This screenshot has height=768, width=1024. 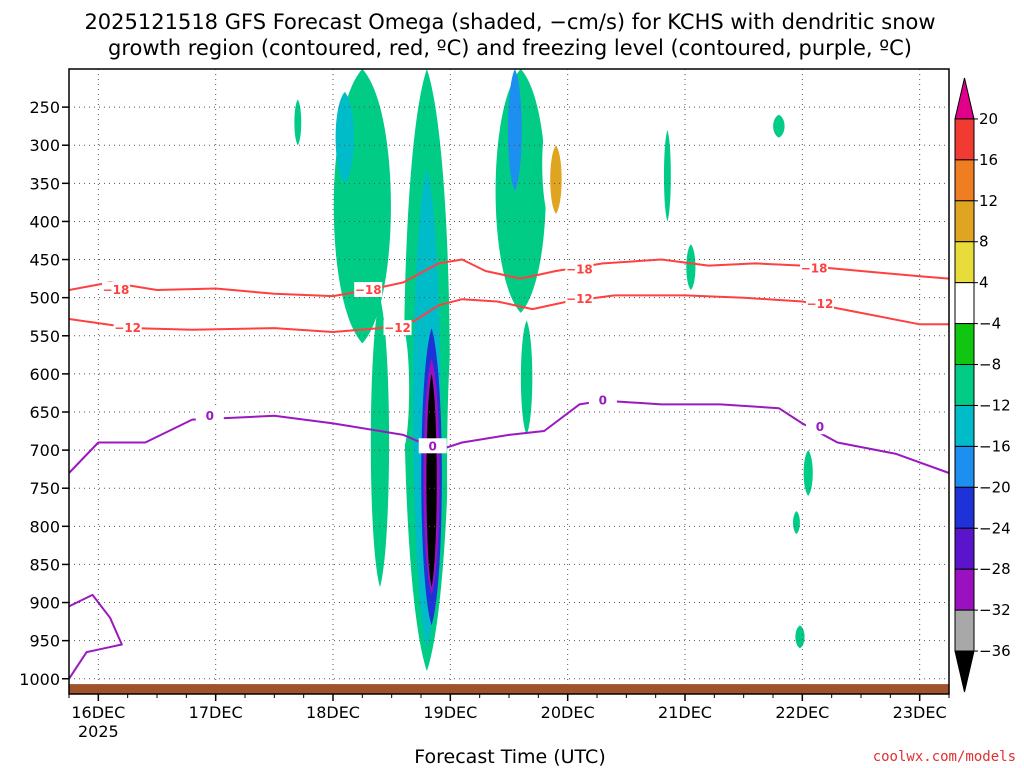 I want to click on colorbar-label: −28, so click(x=995, y=569).